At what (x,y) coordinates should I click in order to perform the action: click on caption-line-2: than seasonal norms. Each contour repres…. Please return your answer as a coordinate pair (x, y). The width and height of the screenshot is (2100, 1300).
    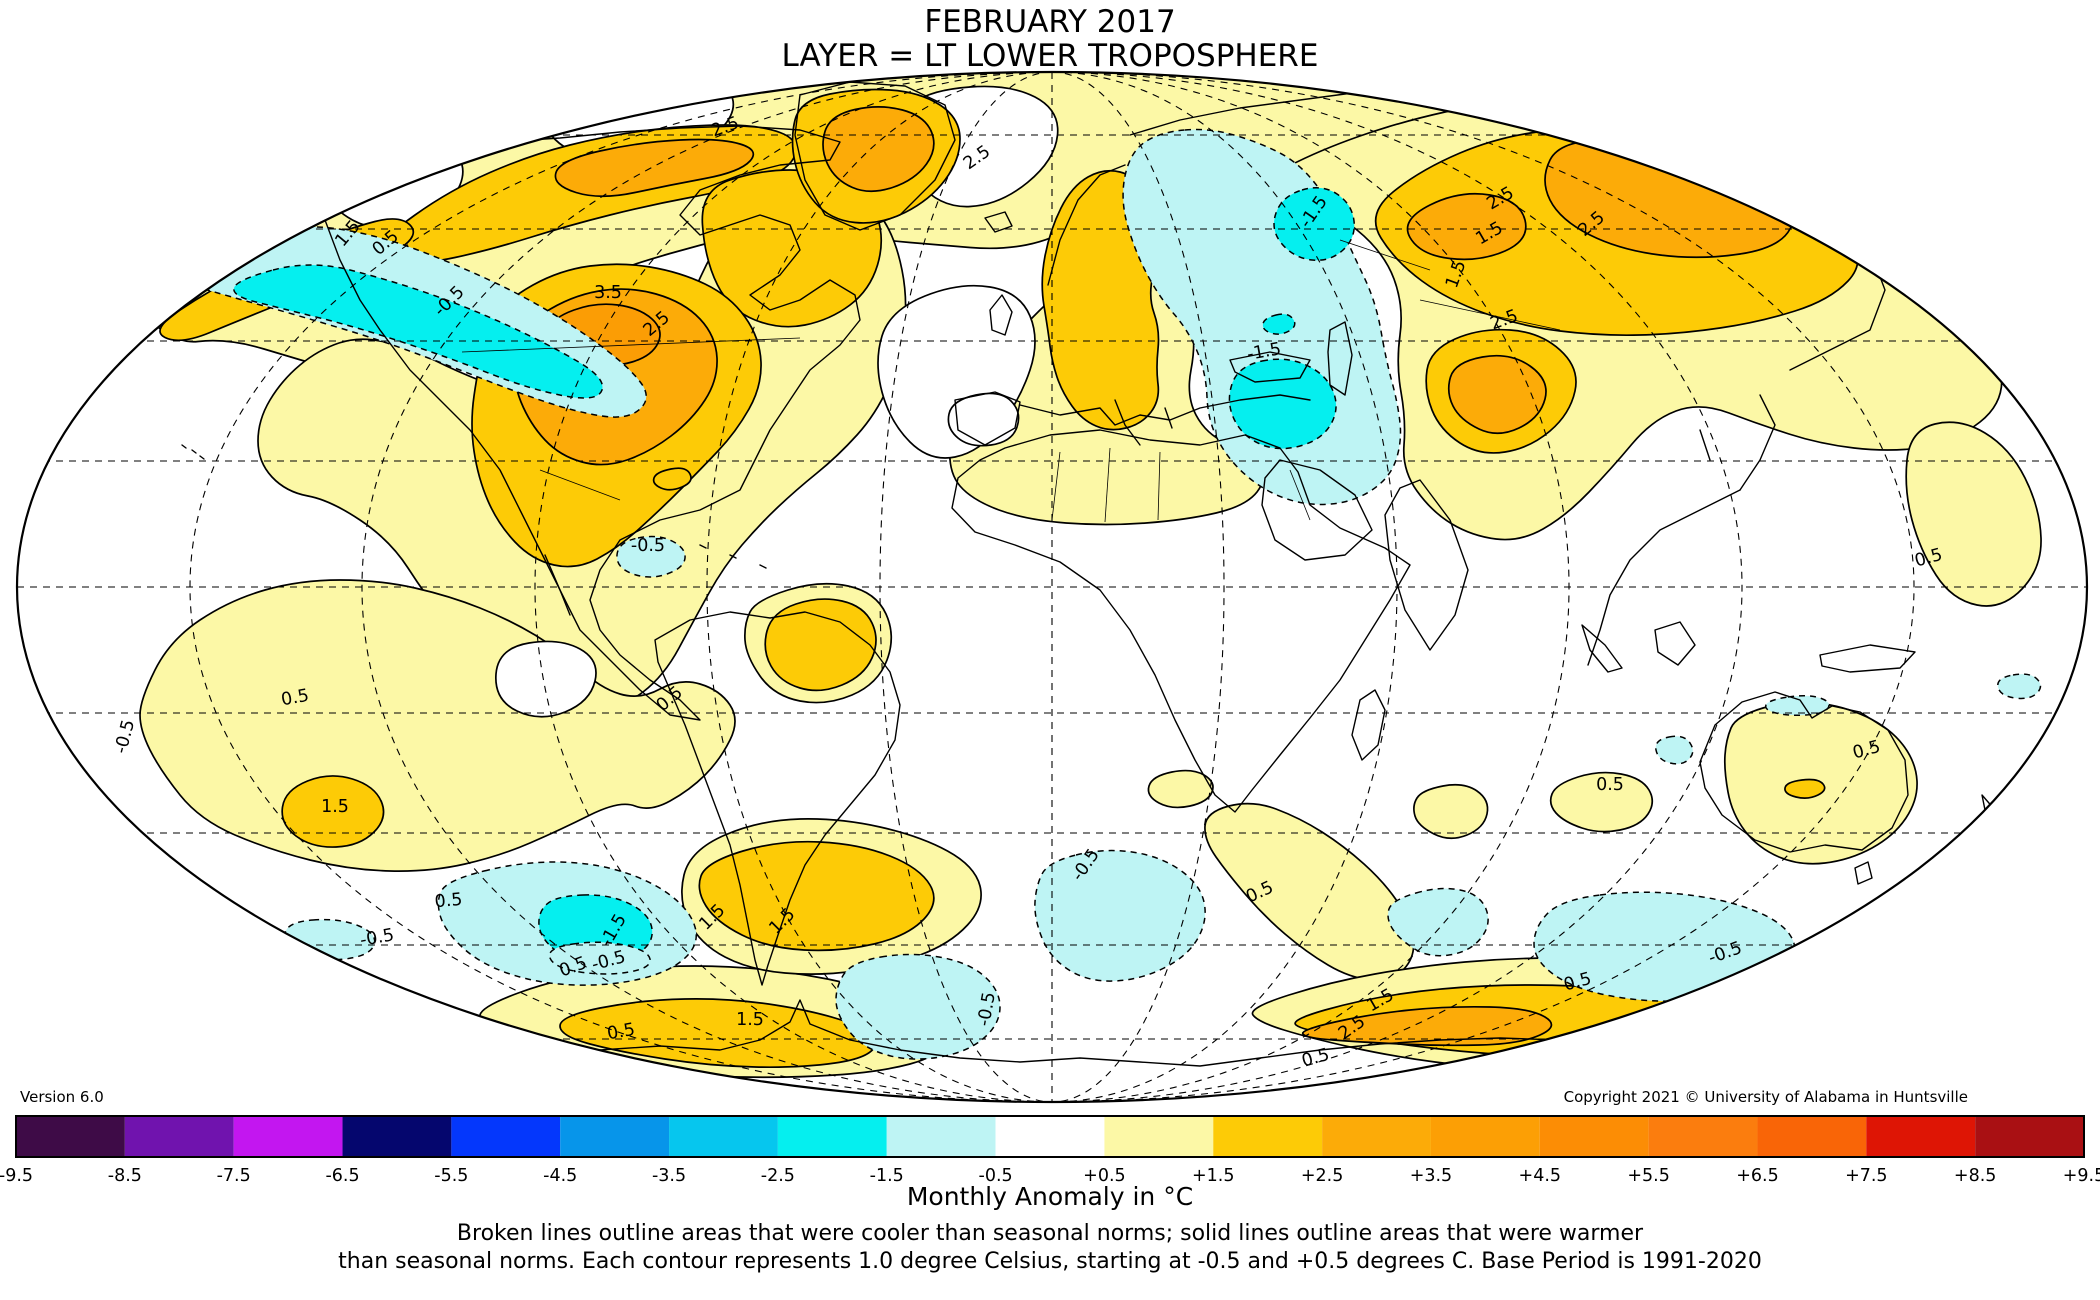
    Looking at the image, I should click on (1050, 1261).